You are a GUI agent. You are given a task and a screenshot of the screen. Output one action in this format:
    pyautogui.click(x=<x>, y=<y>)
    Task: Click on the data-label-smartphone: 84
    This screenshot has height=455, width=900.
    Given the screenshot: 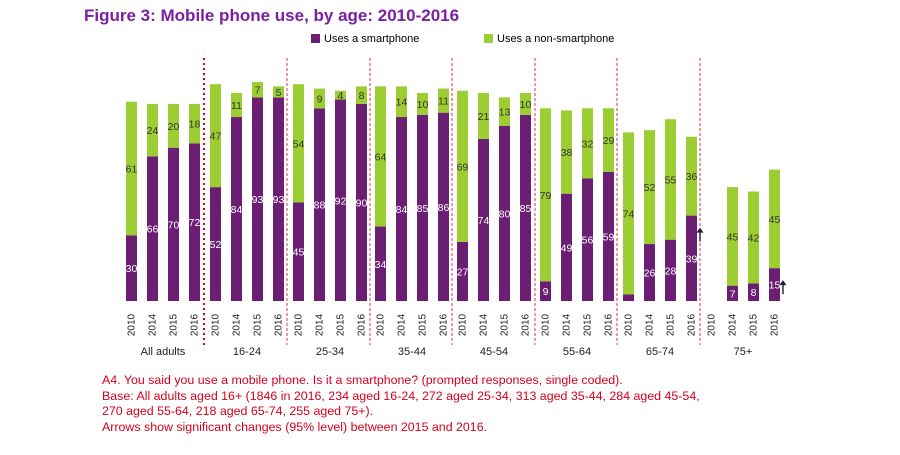 What is the action you would take?
    pyautogui.click(x=237, y=210)
    